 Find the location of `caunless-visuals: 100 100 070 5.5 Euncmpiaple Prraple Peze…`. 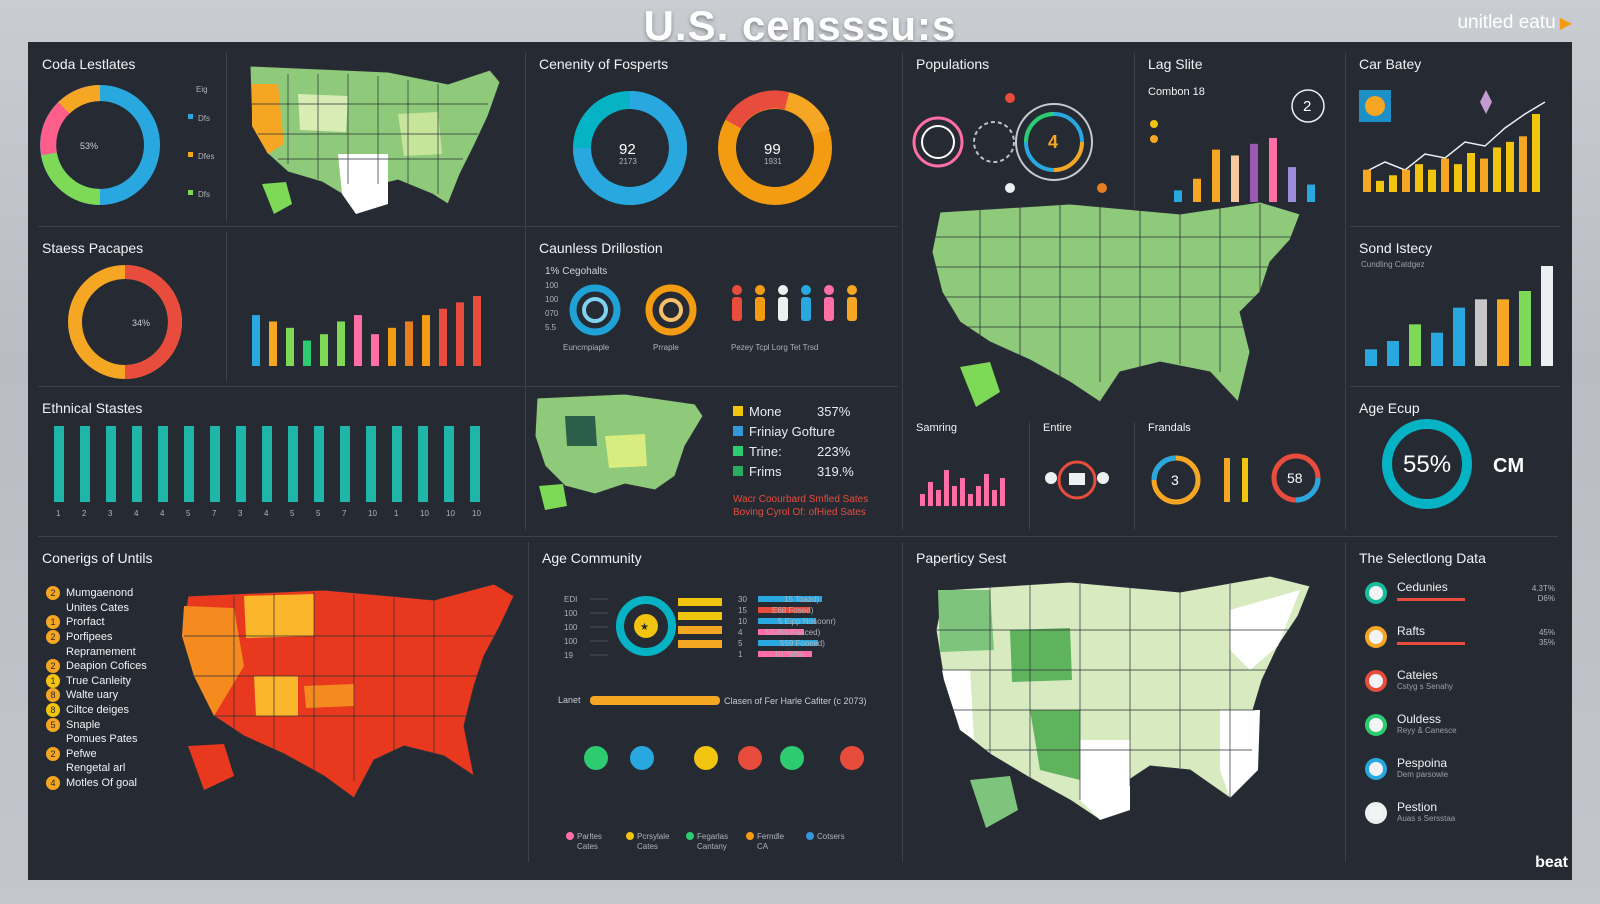

caunless-visuals: 100 100 070 5.5 Euncmpiaple Prraple Peze… is located at coordinates (701, 316).